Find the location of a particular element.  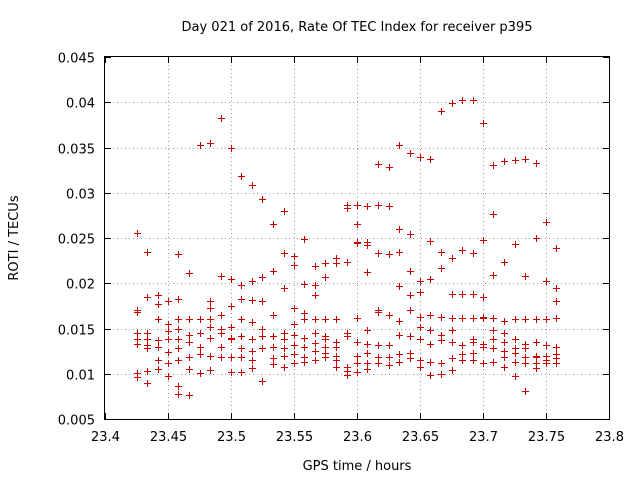

y-tick-label: 0.04 is located at coordinates (80, 104).